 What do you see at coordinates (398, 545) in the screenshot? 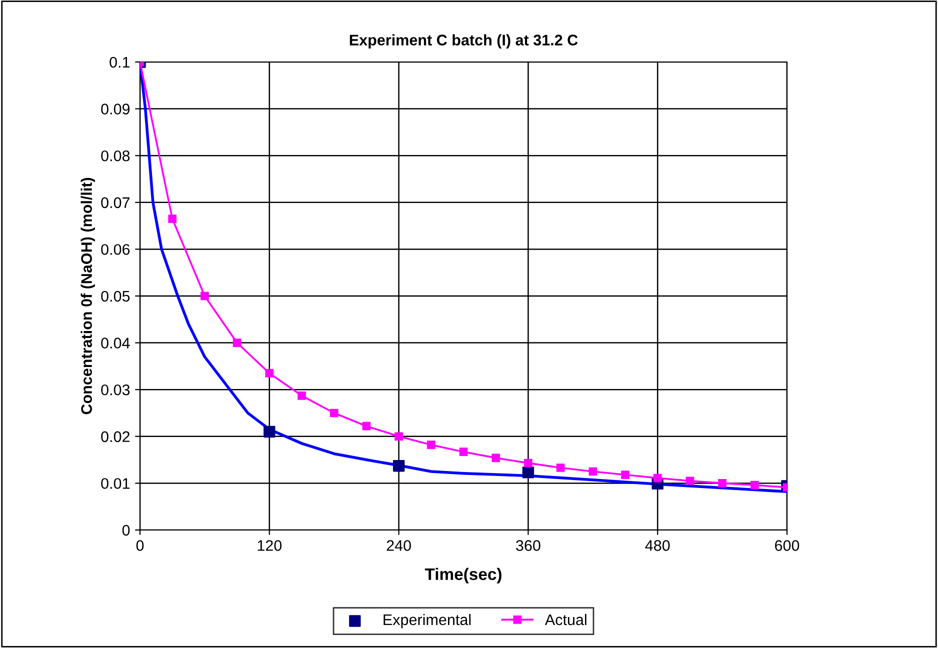
I see `x-tick-label: 240` at bounding box center [398, 545].